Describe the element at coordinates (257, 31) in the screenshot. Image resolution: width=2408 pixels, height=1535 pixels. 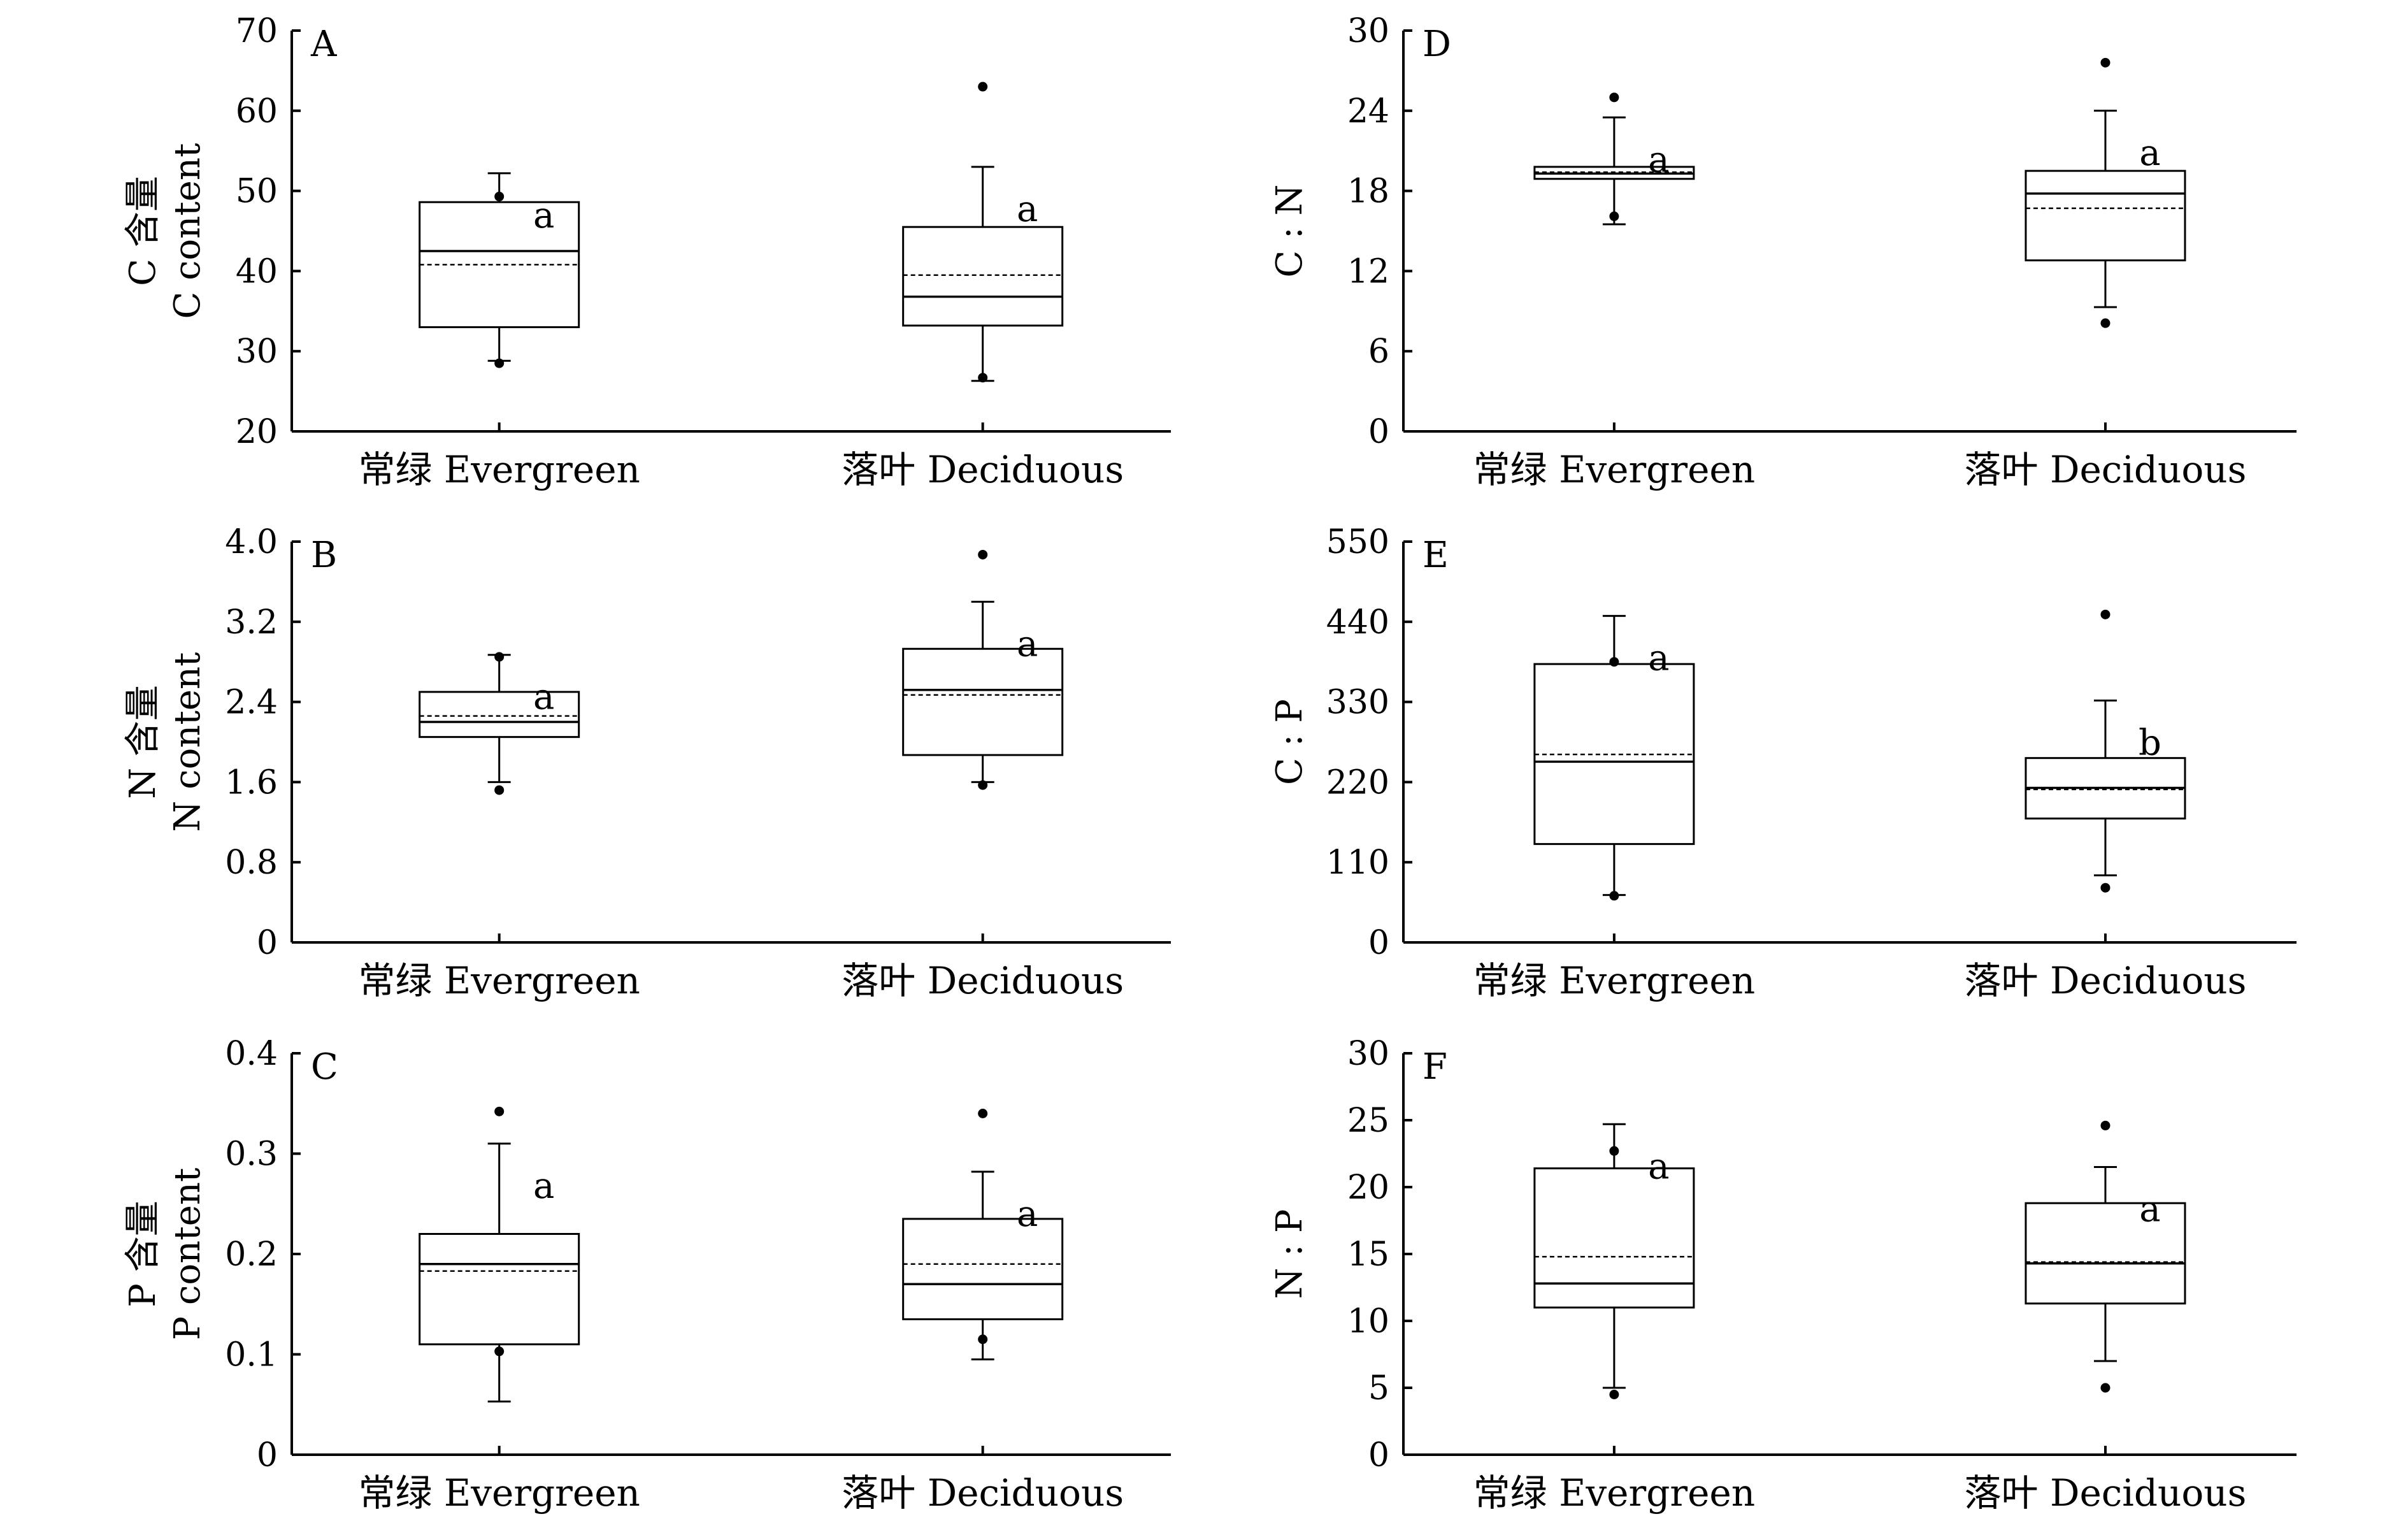
I see `y-tick-label: 70` at that location.